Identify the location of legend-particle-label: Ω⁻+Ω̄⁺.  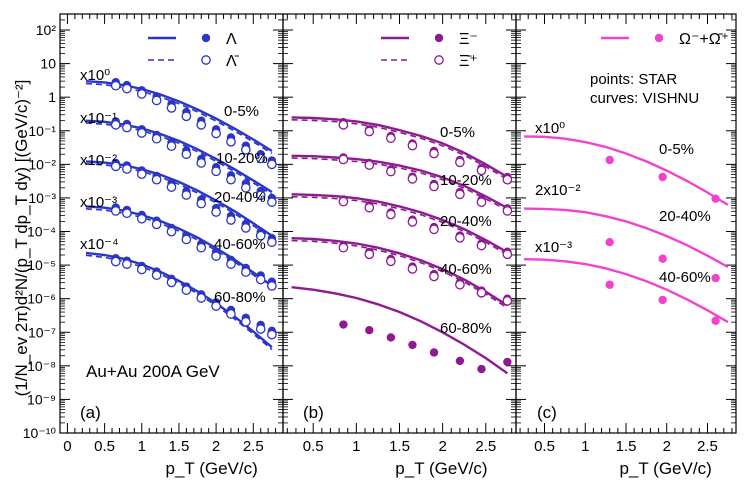
(704, 39).